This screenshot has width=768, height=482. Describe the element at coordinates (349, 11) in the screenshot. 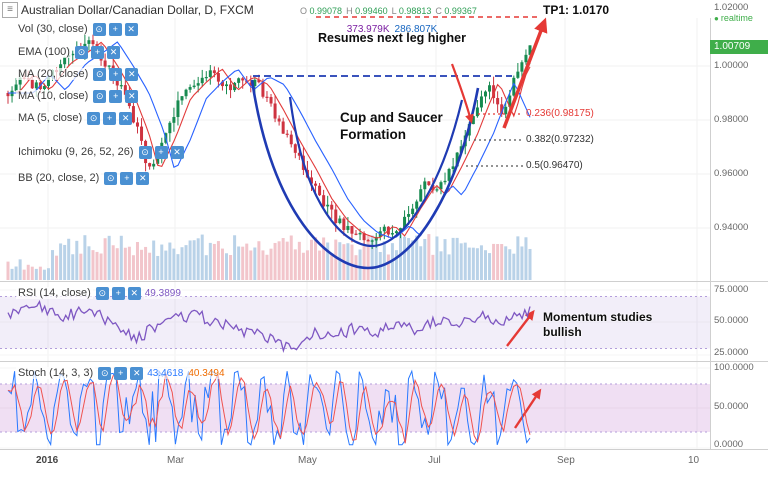

I see `high-label: H` at that location.